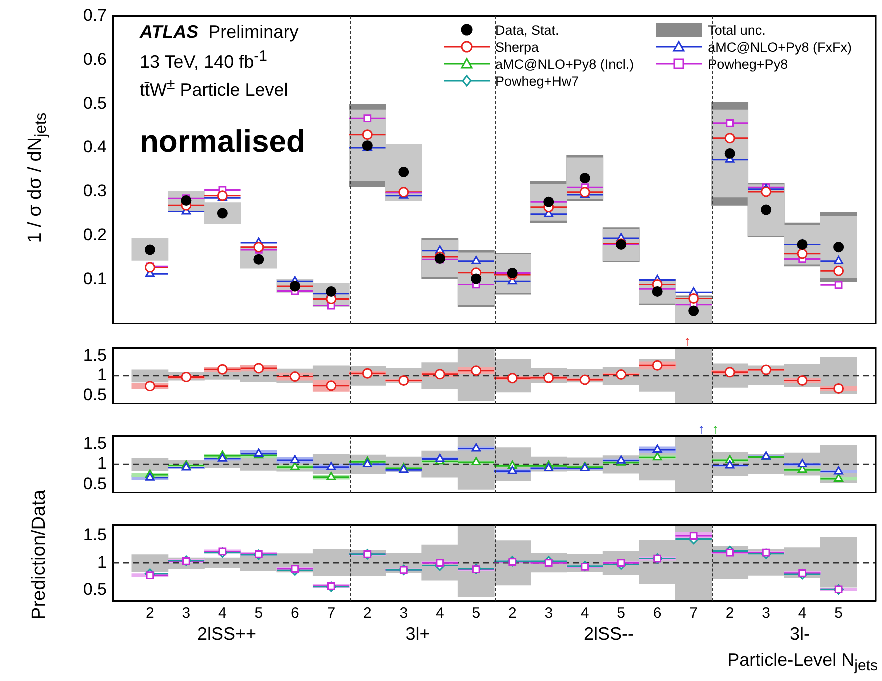  Describe the element at coordinates (95, 235) in the screenshot. I see `y-tick-label: 0.2` at that location.